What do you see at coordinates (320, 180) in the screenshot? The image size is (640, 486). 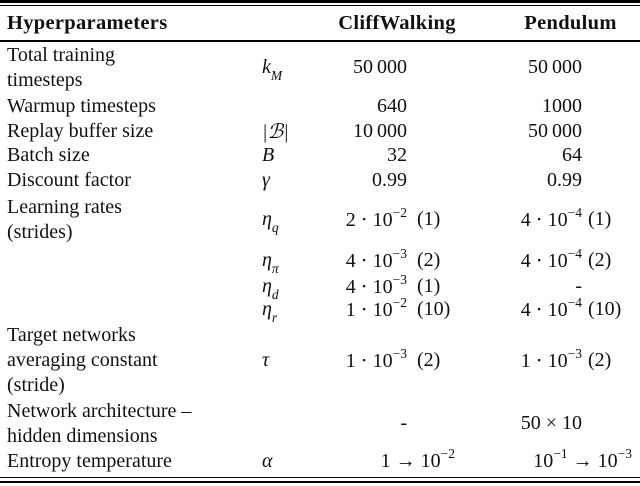 I see `table-row-discount-factor: Discount factor γ 0.99 0.99` at bounding box center [320, 180].